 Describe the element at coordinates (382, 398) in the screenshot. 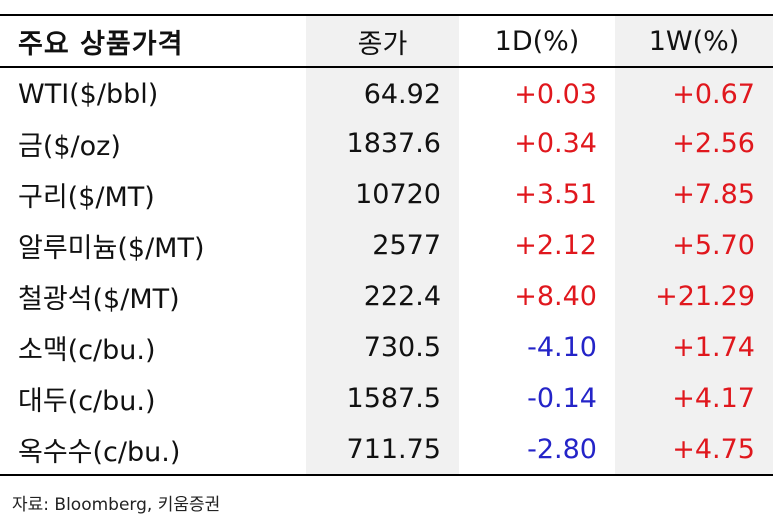

I see `close-price: 1587.5` at that location.